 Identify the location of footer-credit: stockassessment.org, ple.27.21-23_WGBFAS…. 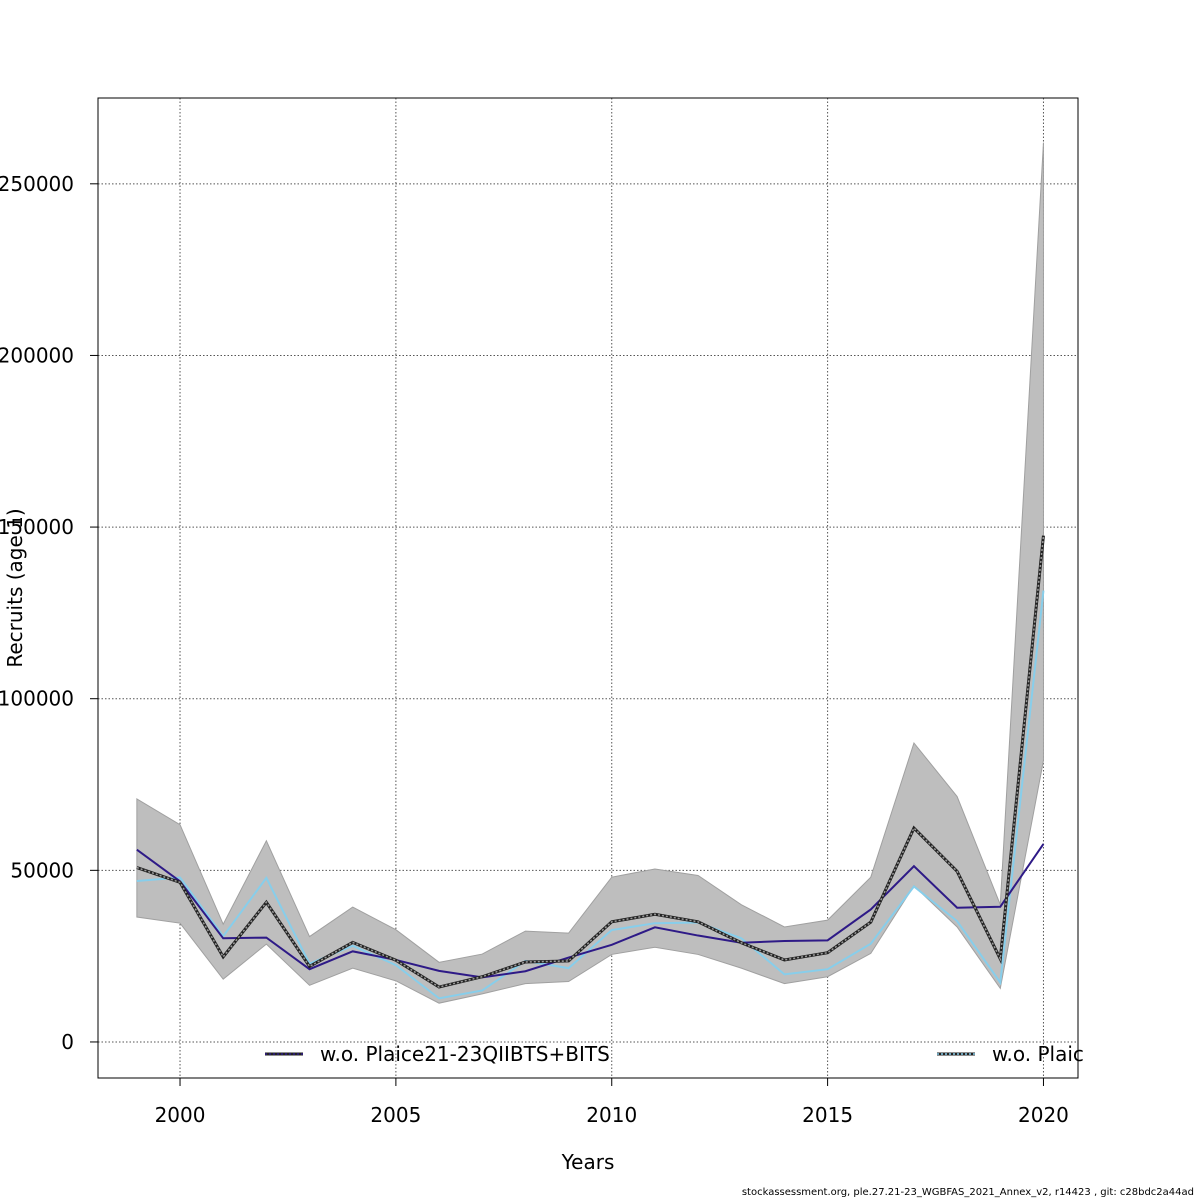
(967, 1192).